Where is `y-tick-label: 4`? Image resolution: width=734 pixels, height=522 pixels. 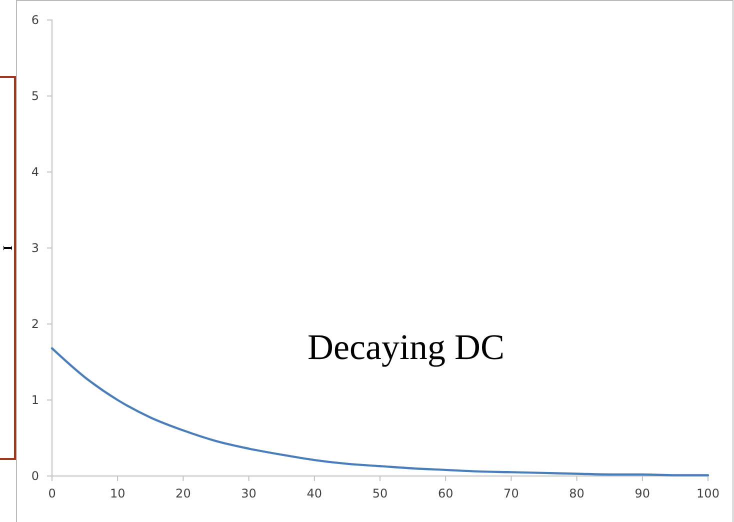
y-tick-label: 4 is located at coordinates (35, 171).